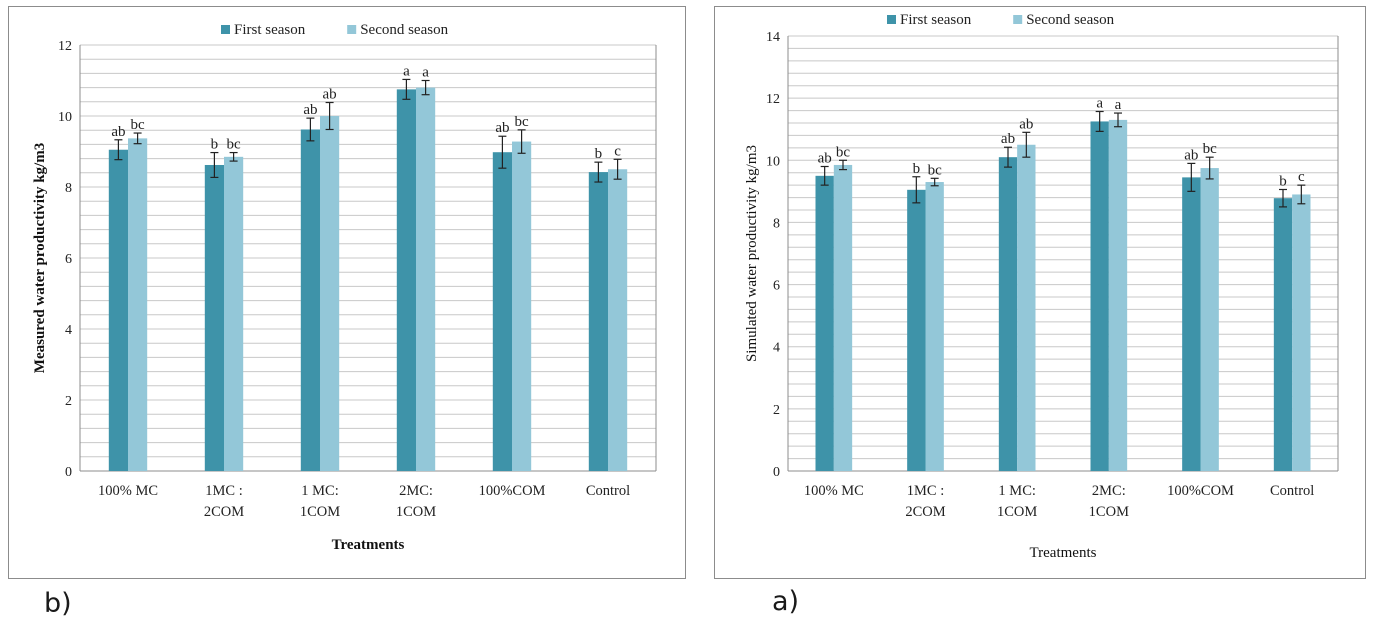 This screenshot has width=1373, height=626. What do you see at coordinates (40, 258) in the screenshot?
I see `y-axis-title: Measured water productivity kg/m3` at bounding box center [40, 258].